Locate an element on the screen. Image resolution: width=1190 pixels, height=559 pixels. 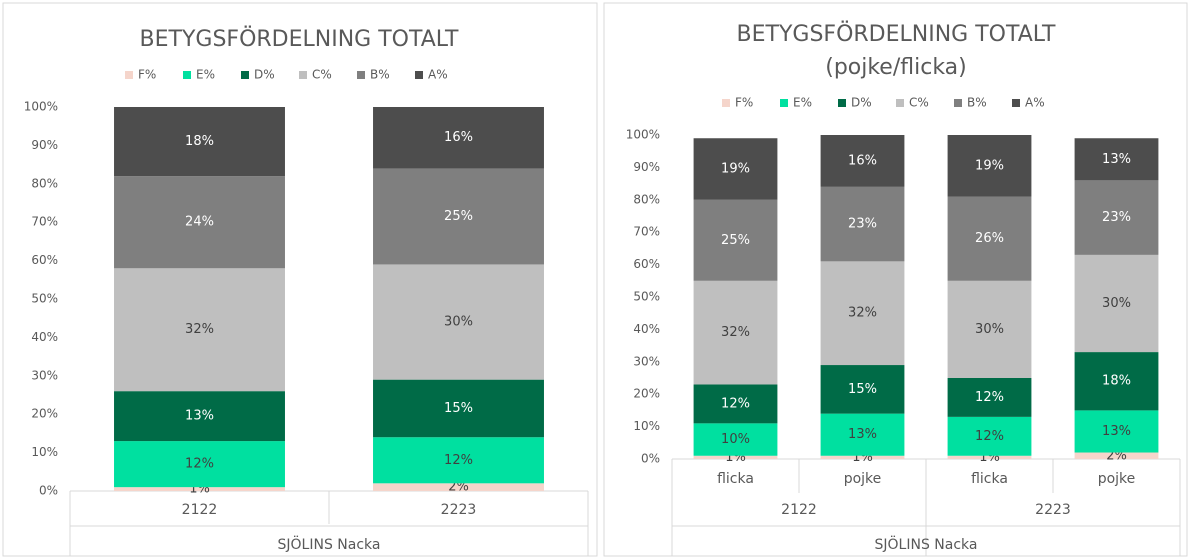
y-tick-label: 20% is located at coordinates (44, 414).